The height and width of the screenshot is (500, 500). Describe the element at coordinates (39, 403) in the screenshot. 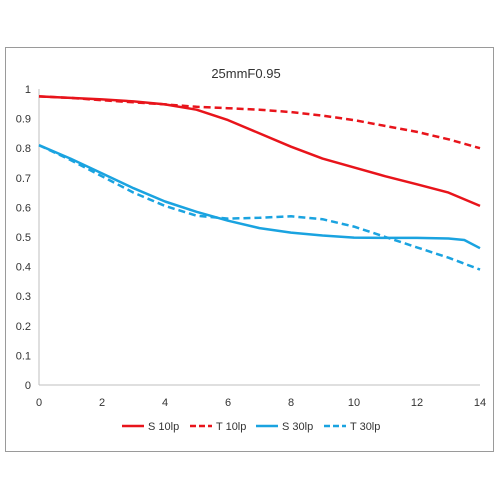

I see `x-tick-label: 0` at that location.